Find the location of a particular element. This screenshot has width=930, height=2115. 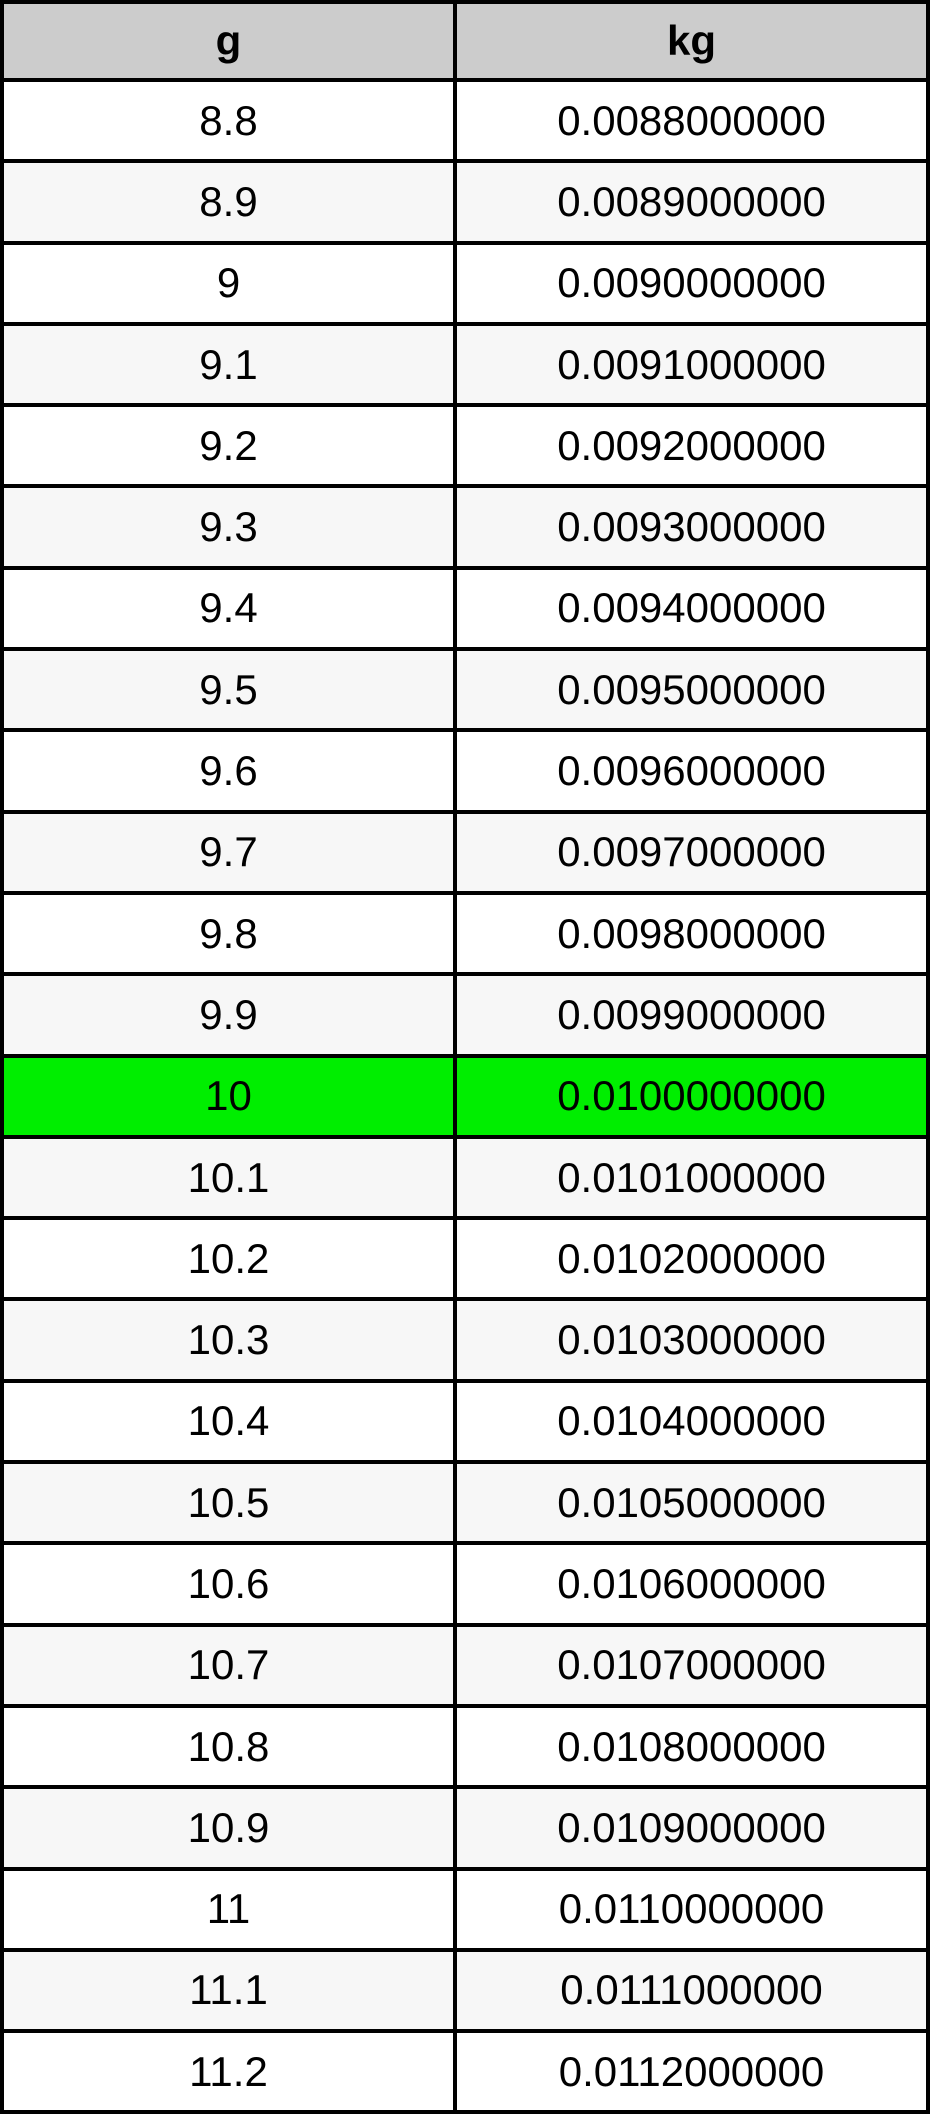

g-cell: 10.8 is located at coordinates (230, 1748).